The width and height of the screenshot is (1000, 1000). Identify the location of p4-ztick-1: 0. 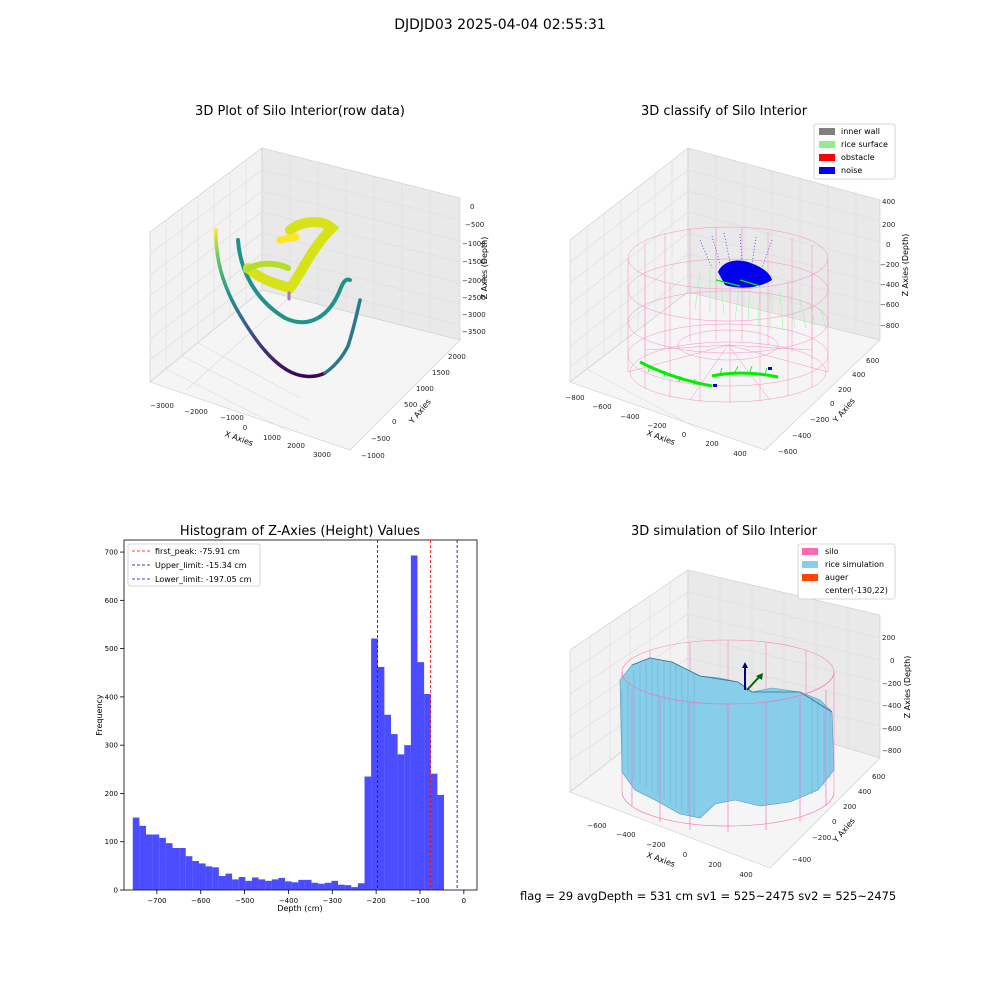
(892, 661).